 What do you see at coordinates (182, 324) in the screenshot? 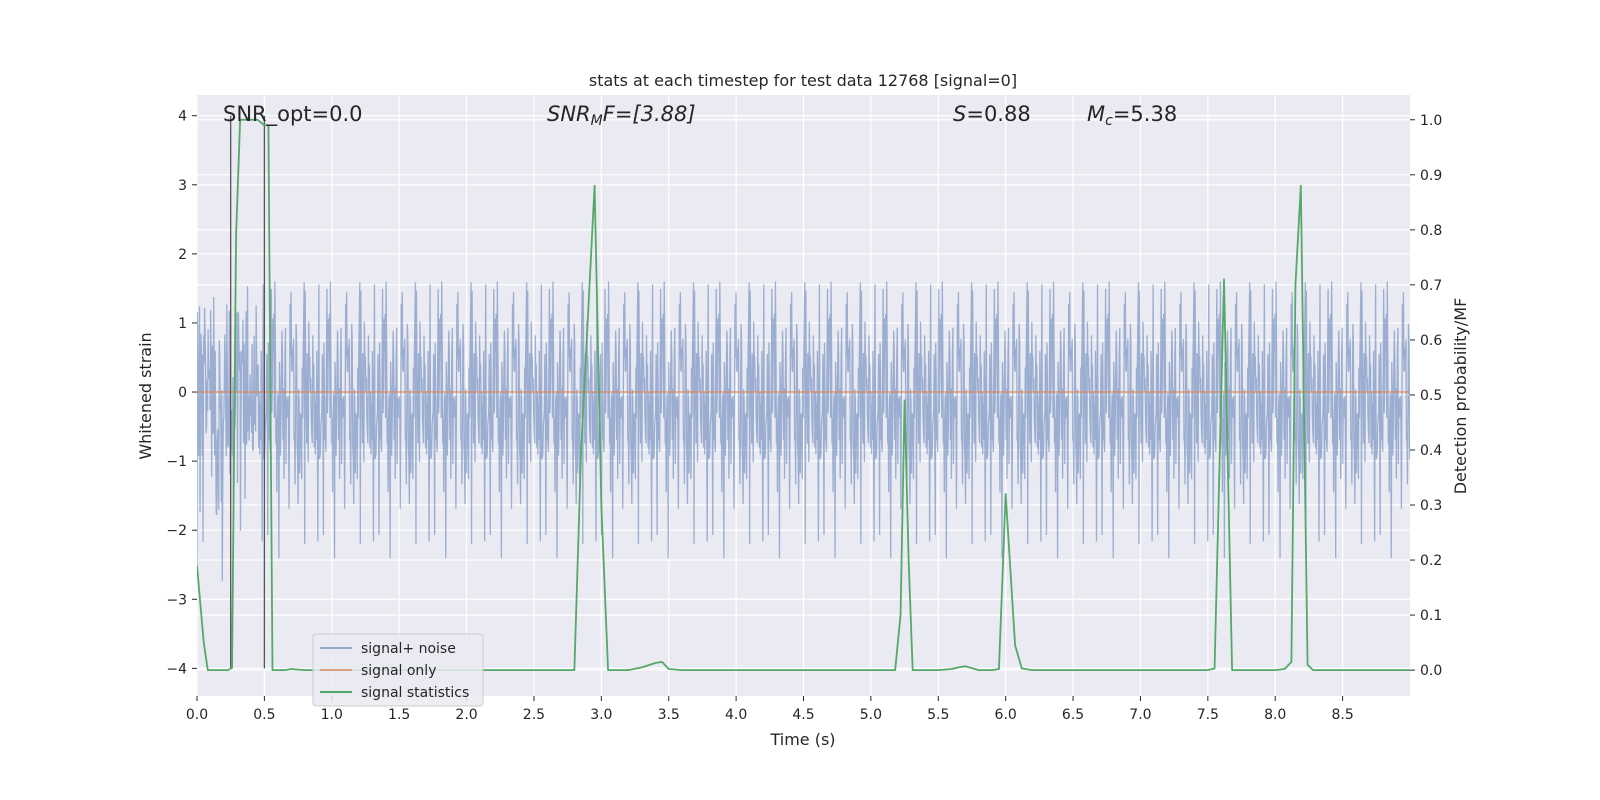
I see `y-left-tick-label: 1` at bounding box center [182, 324].